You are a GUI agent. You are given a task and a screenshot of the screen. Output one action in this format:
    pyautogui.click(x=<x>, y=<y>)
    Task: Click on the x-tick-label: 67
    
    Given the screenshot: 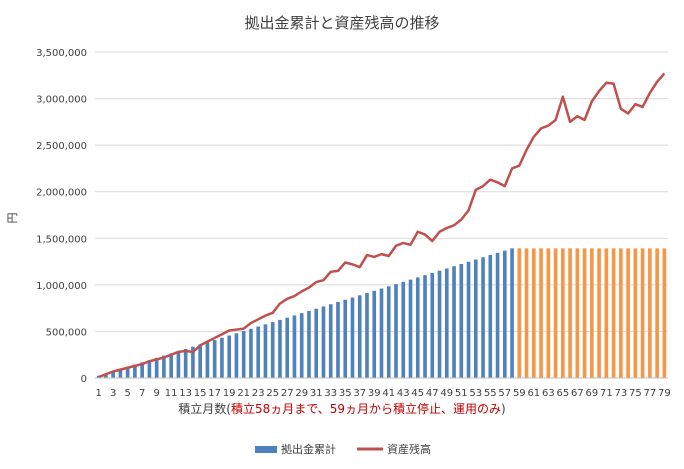 What is the action you would take?
    pyautogui.click(x=577, y=393)
    